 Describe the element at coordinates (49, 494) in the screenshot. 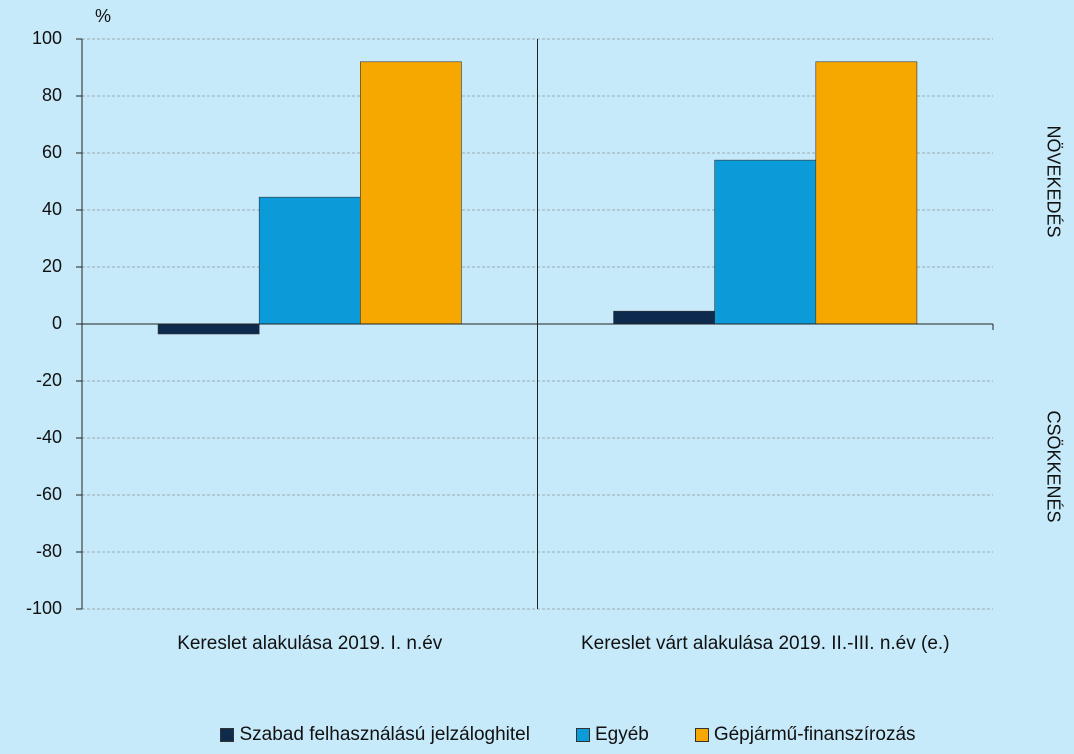

I see `y-tick-label: -60` at that location.